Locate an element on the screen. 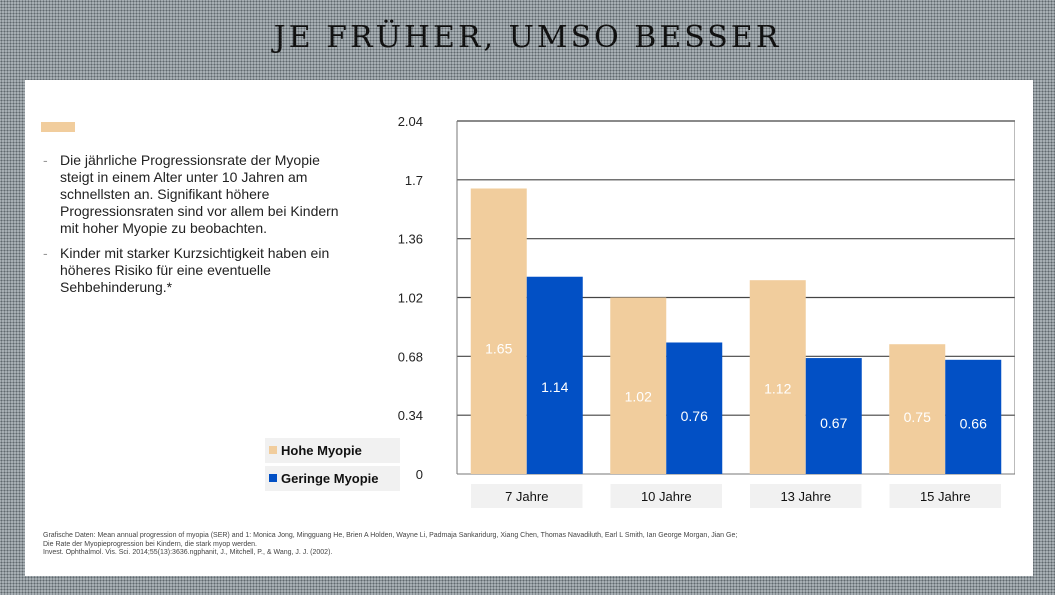 The height and width of the screenshot is (595, 1055). y-tick-label: 0 is located at coordinates (419, 474).